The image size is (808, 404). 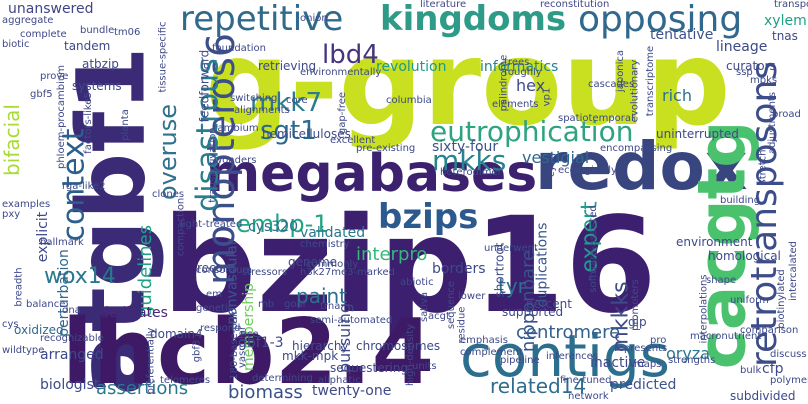 I want to click on word-kingdoms: kingdoms, so click(x=473, y=19).